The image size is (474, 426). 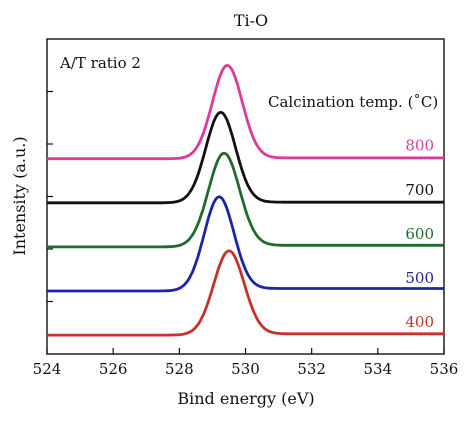 I want to click on series-label-400: 400, so click(x=419, y=322).